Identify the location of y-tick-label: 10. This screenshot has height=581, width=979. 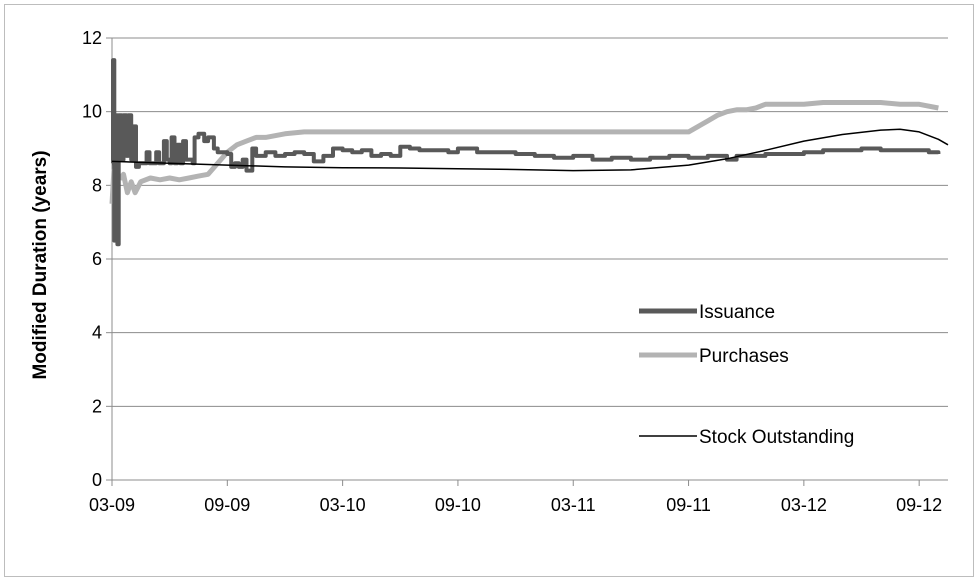
(92, 112).